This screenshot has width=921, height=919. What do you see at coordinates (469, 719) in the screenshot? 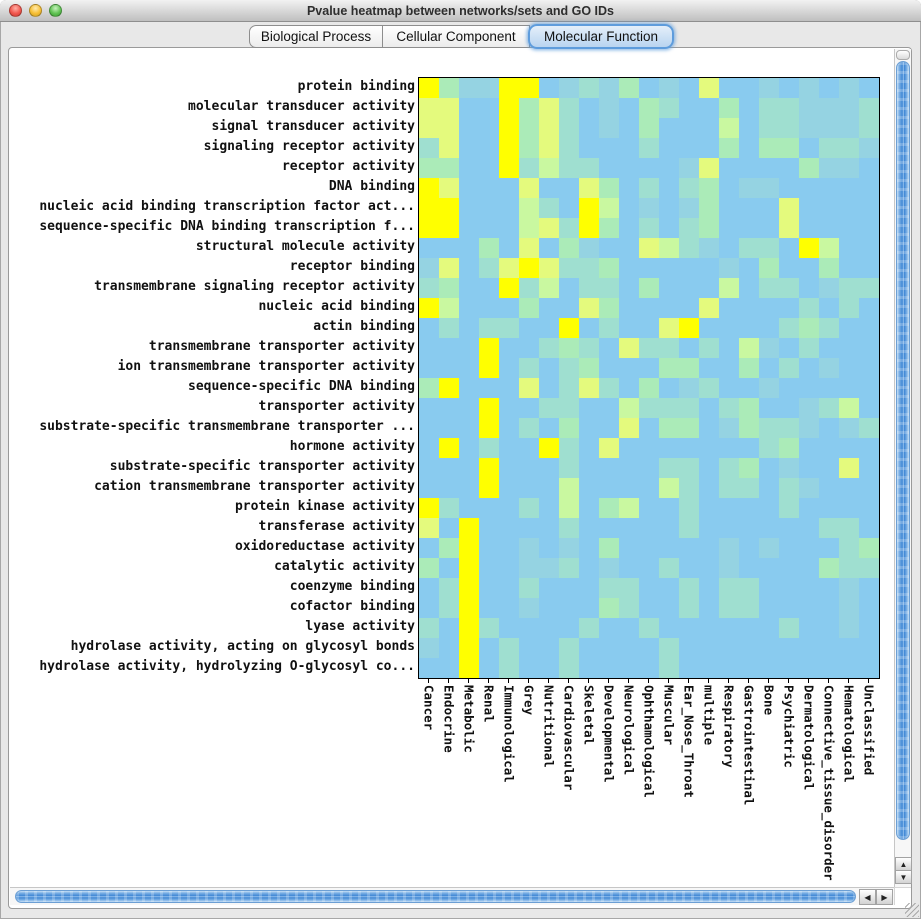
I see `column-label: Metabolic` at bounding box center [469, 719].